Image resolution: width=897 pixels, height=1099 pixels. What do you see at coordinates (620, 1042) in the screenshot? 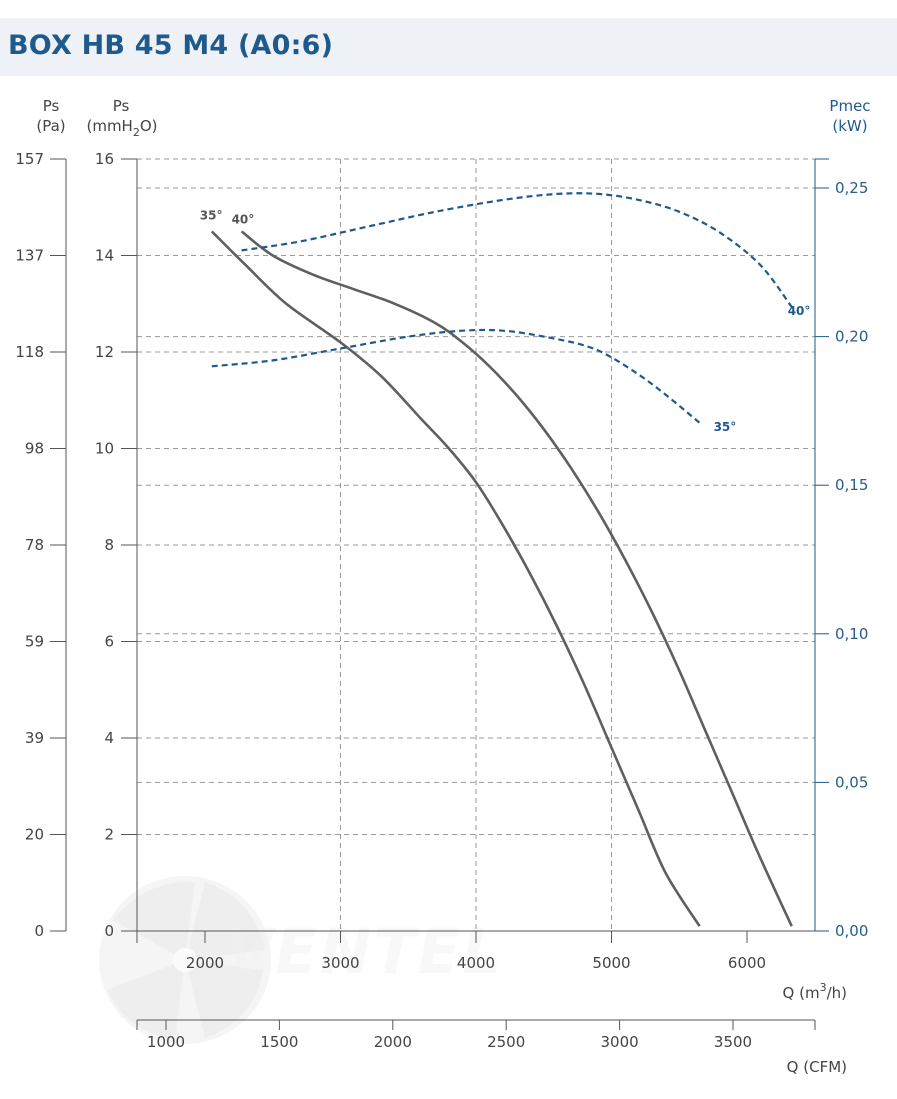
I see `q-cfm-tick-label: 3000` at bounding box center [620, 1042].